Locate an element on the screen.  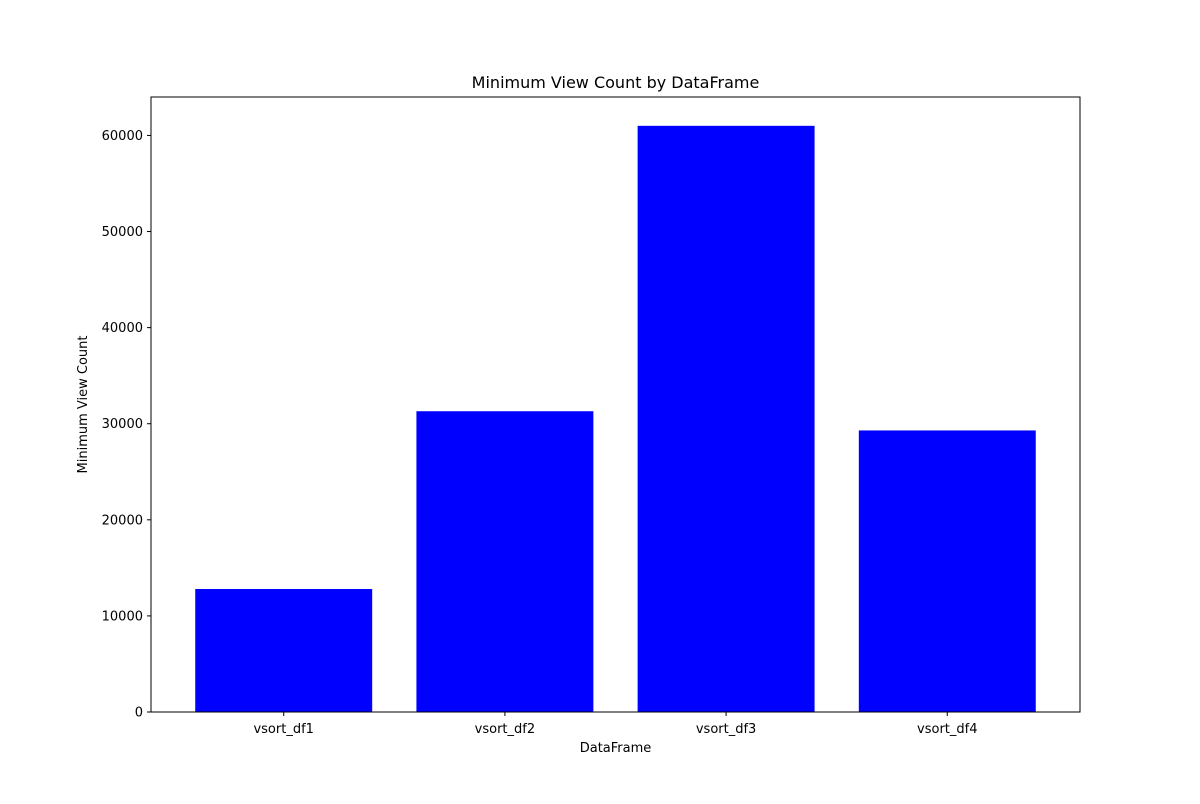
bar-vsort_df4 is located at coordinates (947, 571).